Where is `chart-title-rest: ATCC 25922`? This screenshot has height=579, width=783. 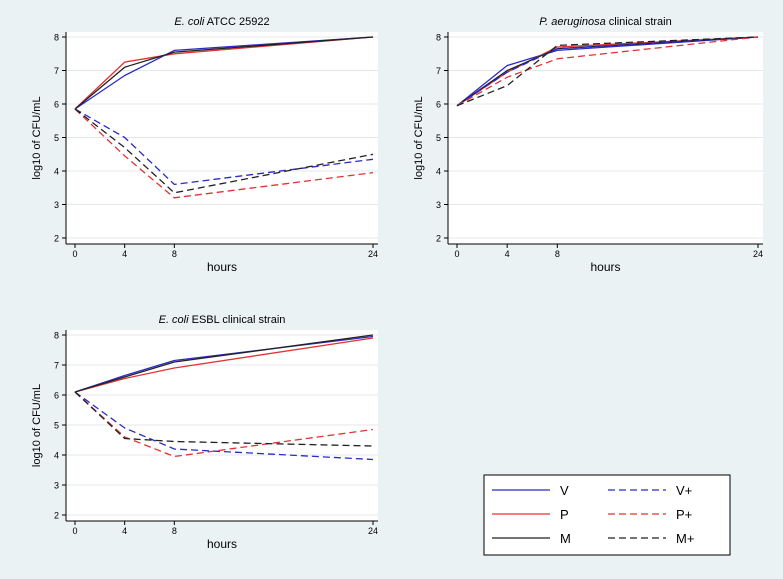
chart-title-rest: ATCC 25922 is located at coordinates (236, 22).